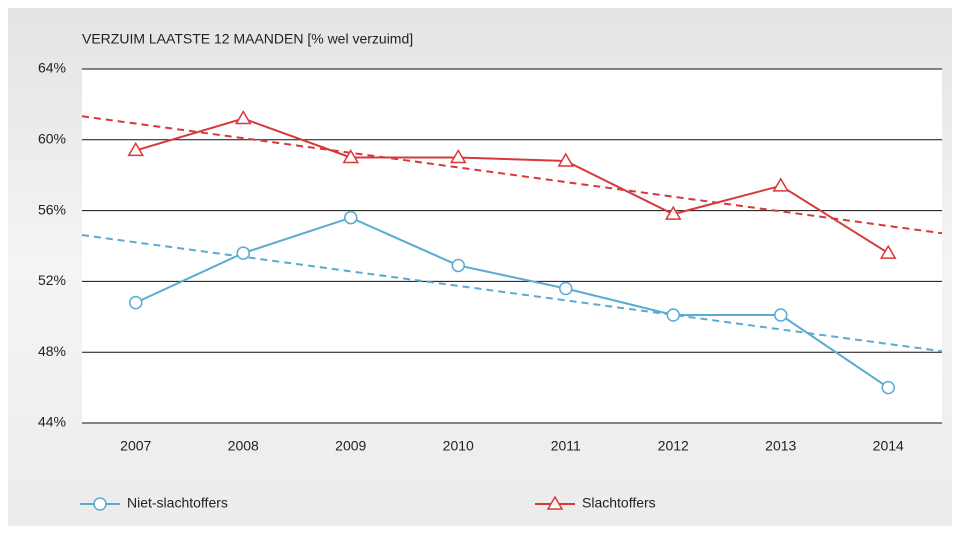  I want to click on legend-label: Slachtoffers, so click(619, 503).